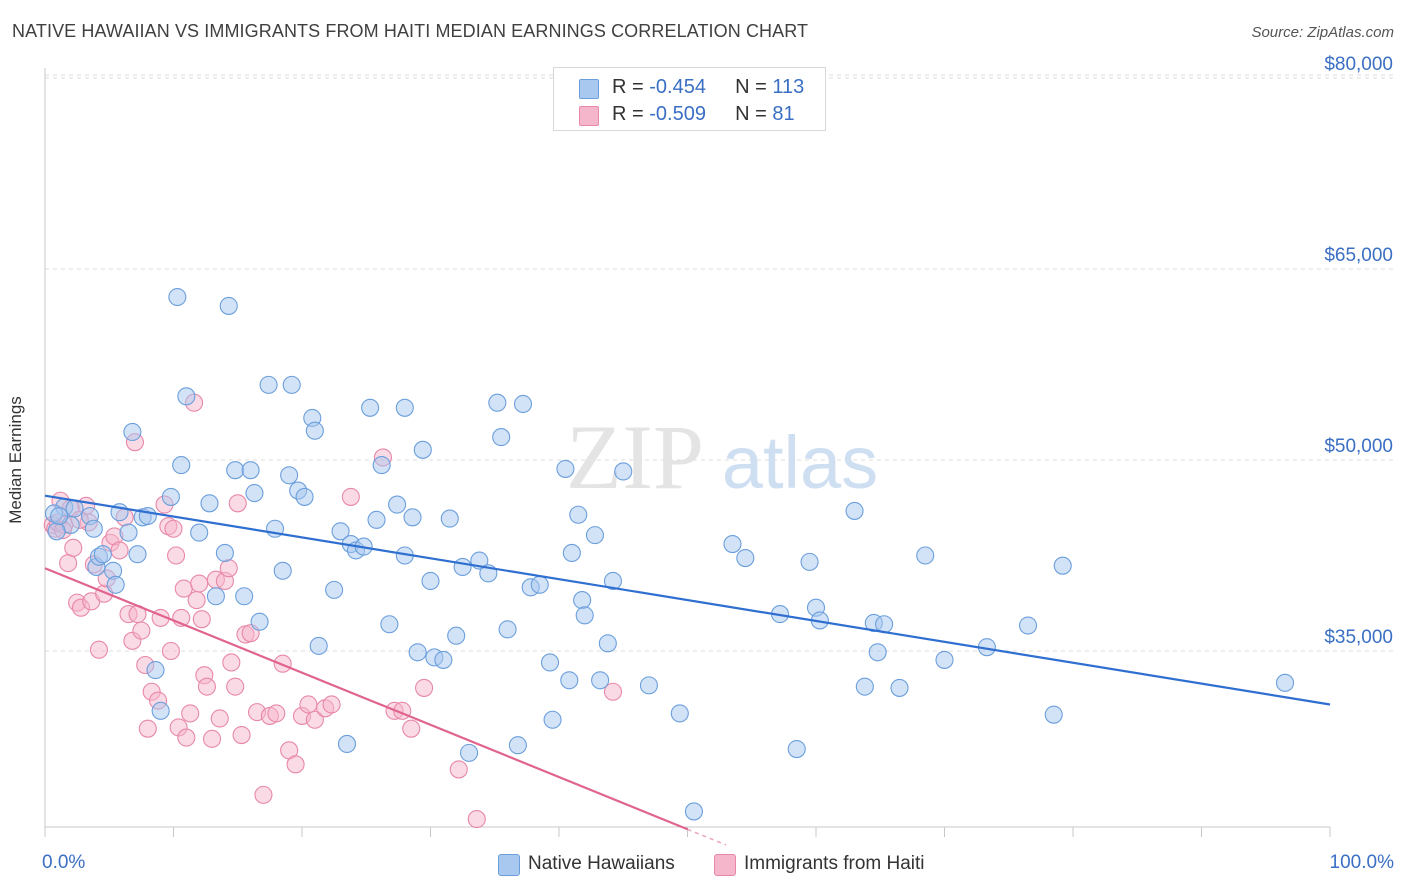 This screenshot has width=1406, height=892. I want to click on legend-swatch-blue, so click(589, 89).